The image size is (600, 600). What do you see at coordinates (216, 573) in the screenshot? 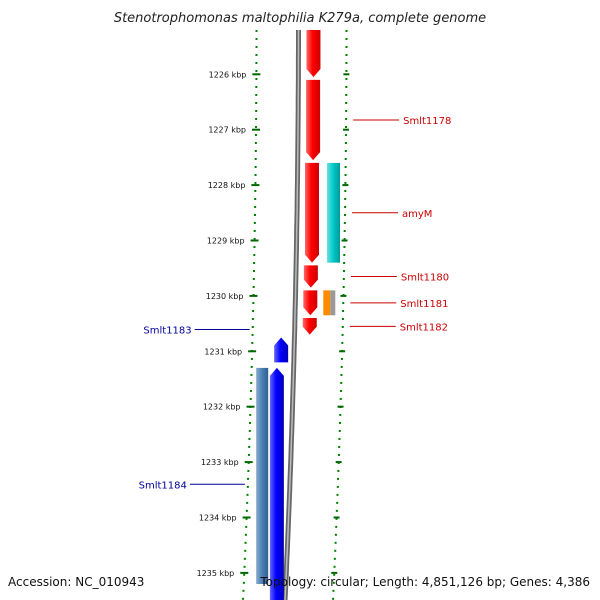
I see `tick-label: 1235 kbp` at bounding box center [216, 573].